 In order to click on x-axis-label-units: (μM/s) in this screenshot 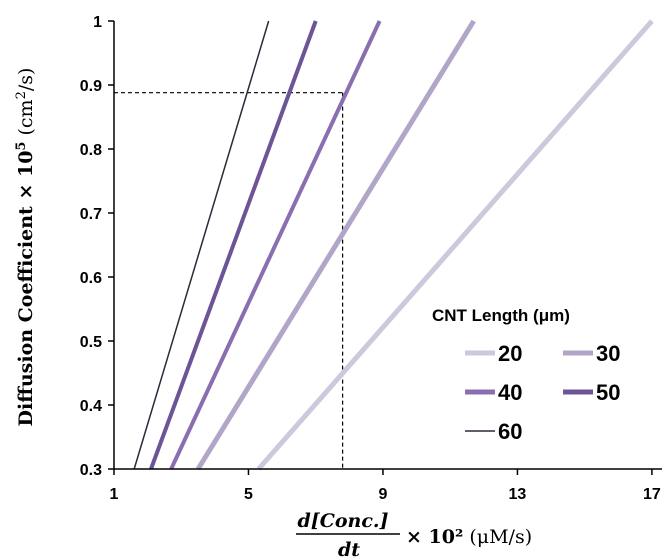, I will do `click(500, 537)`.